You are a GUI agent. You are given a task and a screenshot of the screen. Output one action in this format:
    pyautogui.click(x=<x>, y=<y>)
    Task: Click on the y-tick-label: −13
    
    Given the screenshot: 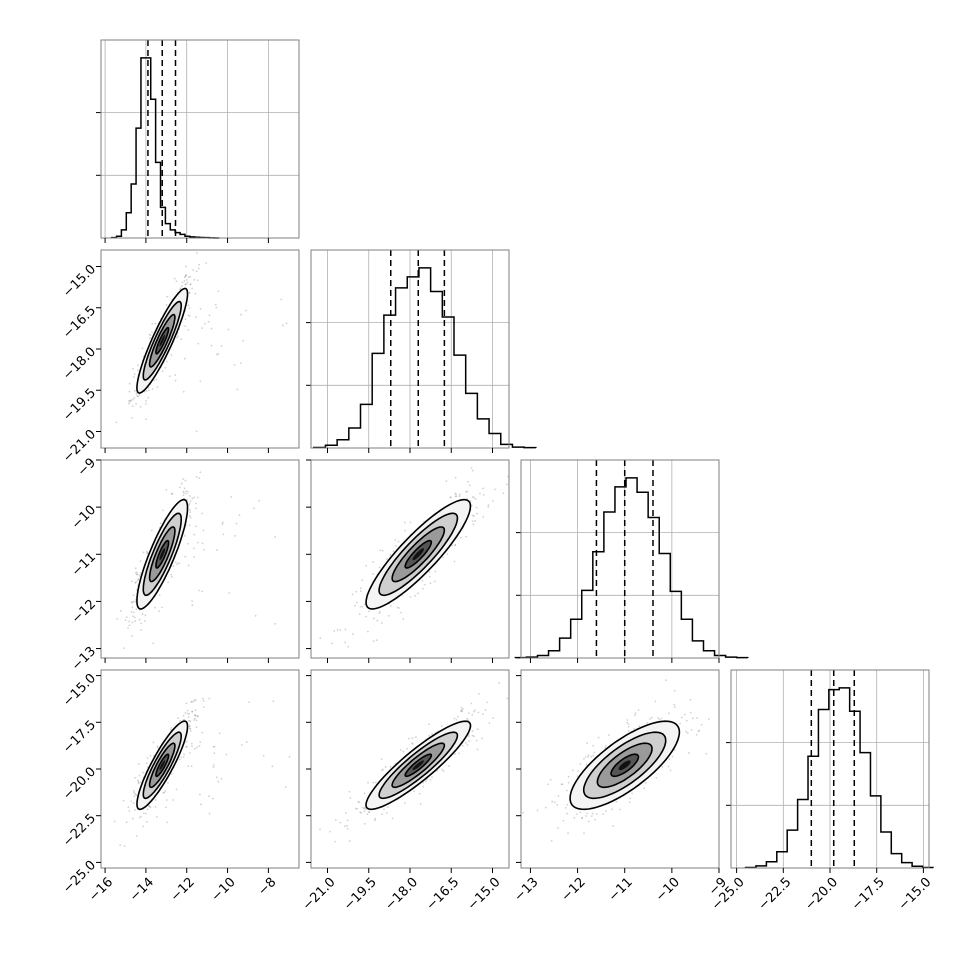 What is the action you would take?
    pyautogui.click(x=84, y=659)
    